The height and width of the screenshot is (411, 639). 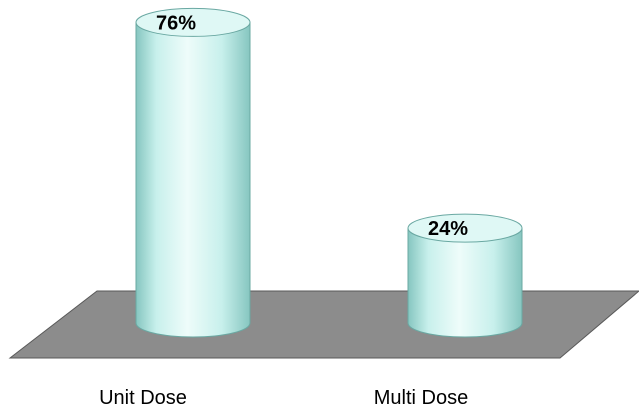 I want to click on bar-top-unit-dose, so click(x=193, y=22).